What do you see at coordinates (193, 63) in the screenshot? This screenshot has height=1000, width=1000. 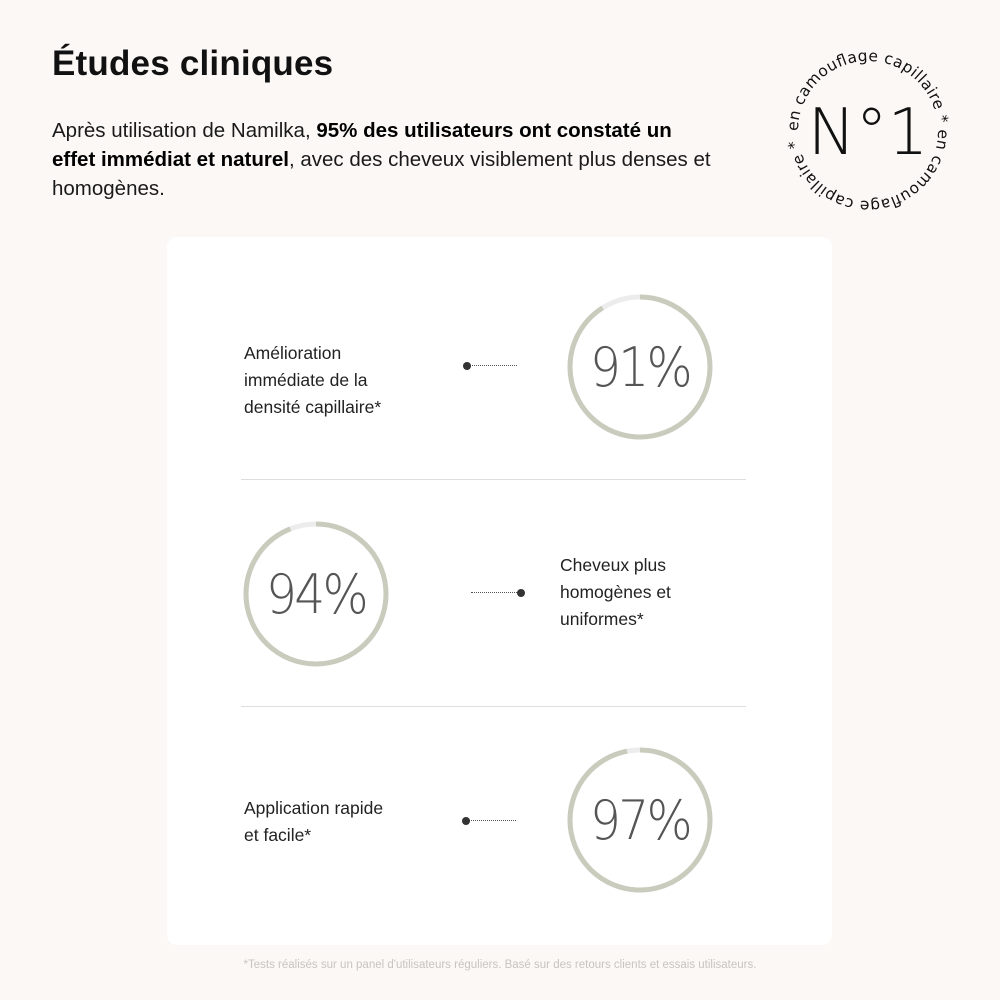 I see `page-title: Études cliniques` at bounding box center [193, 63].